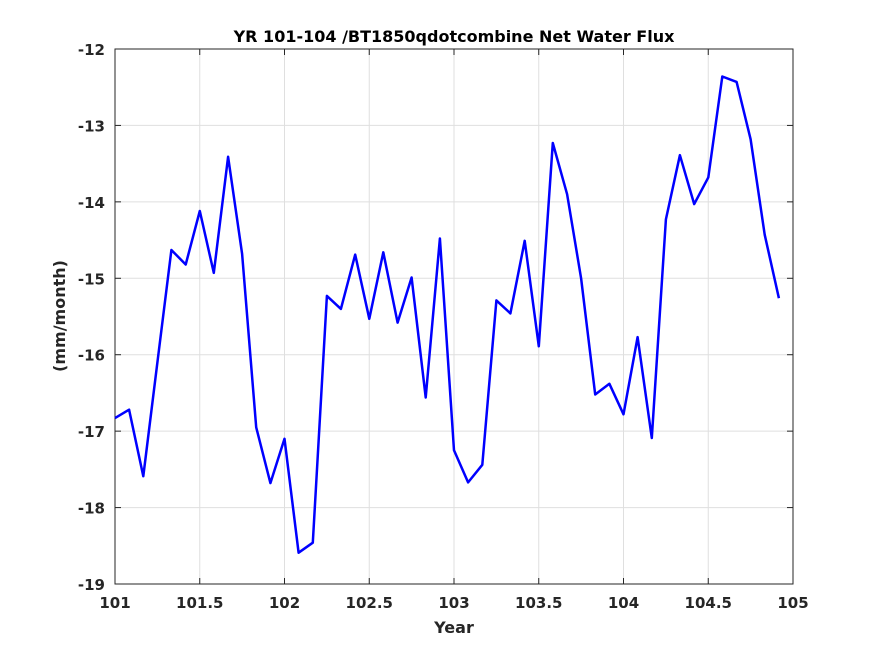 The image size is (875, 656). Describe the element at coordinates (538, 603) in the screenshot. I see `x-tick-label: 103.5` at that location.